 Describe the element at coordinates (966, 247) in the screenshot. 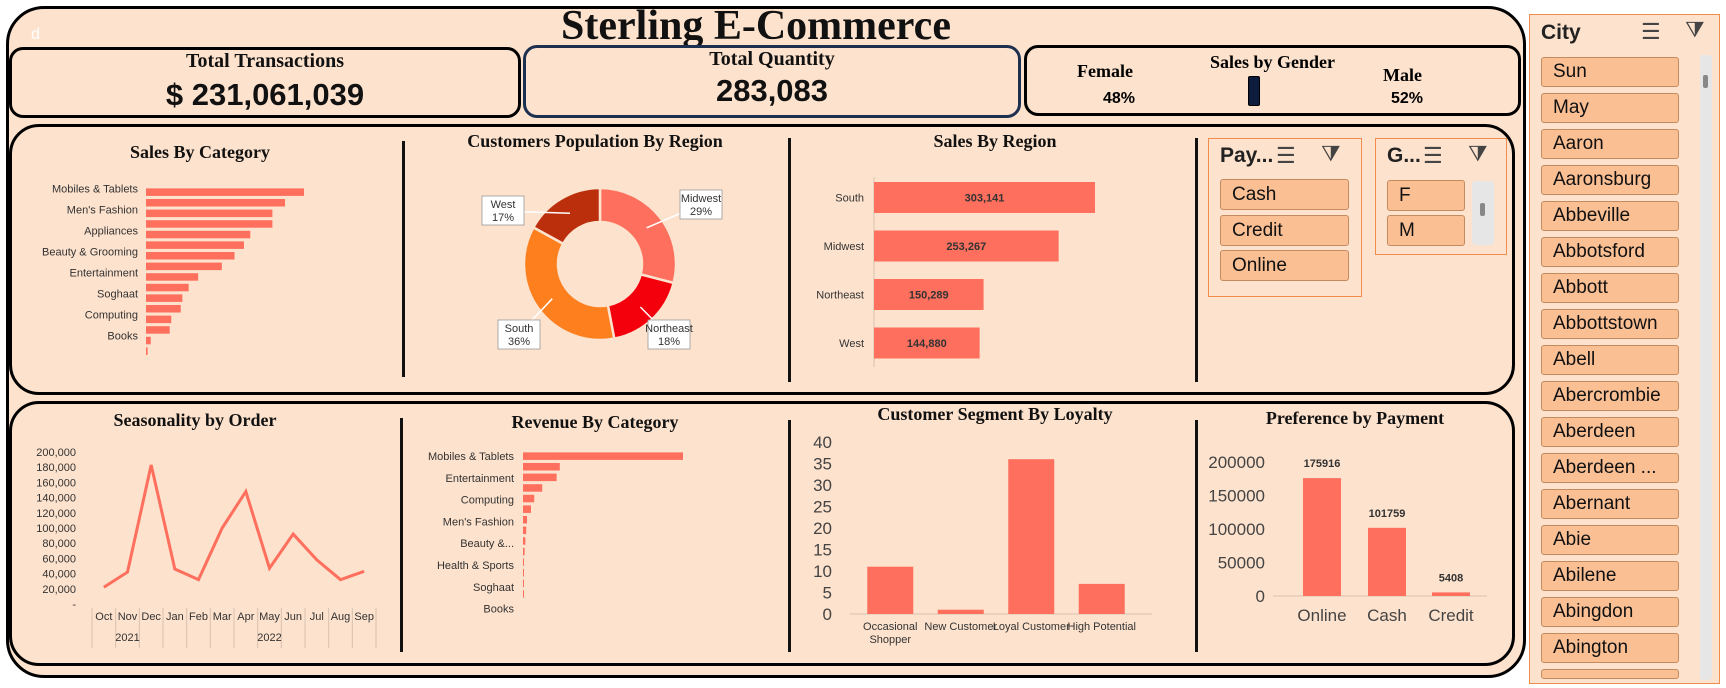

I see `bar-value-label: 253,267` at that location.